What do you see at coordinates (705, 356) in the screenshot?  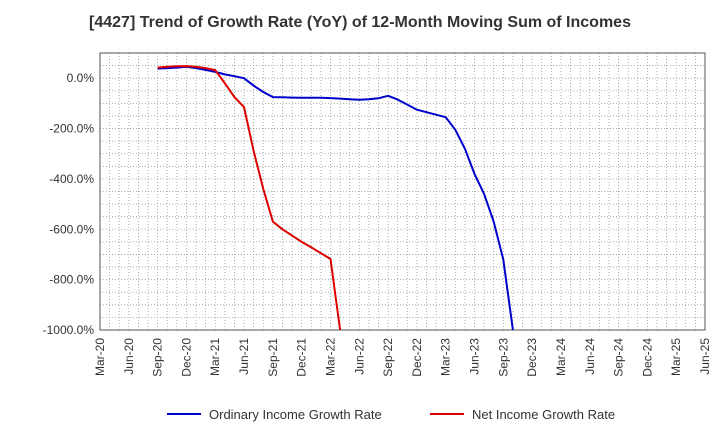 I see `x-tick-label: Jun-25` at bounding box center [705, 356].